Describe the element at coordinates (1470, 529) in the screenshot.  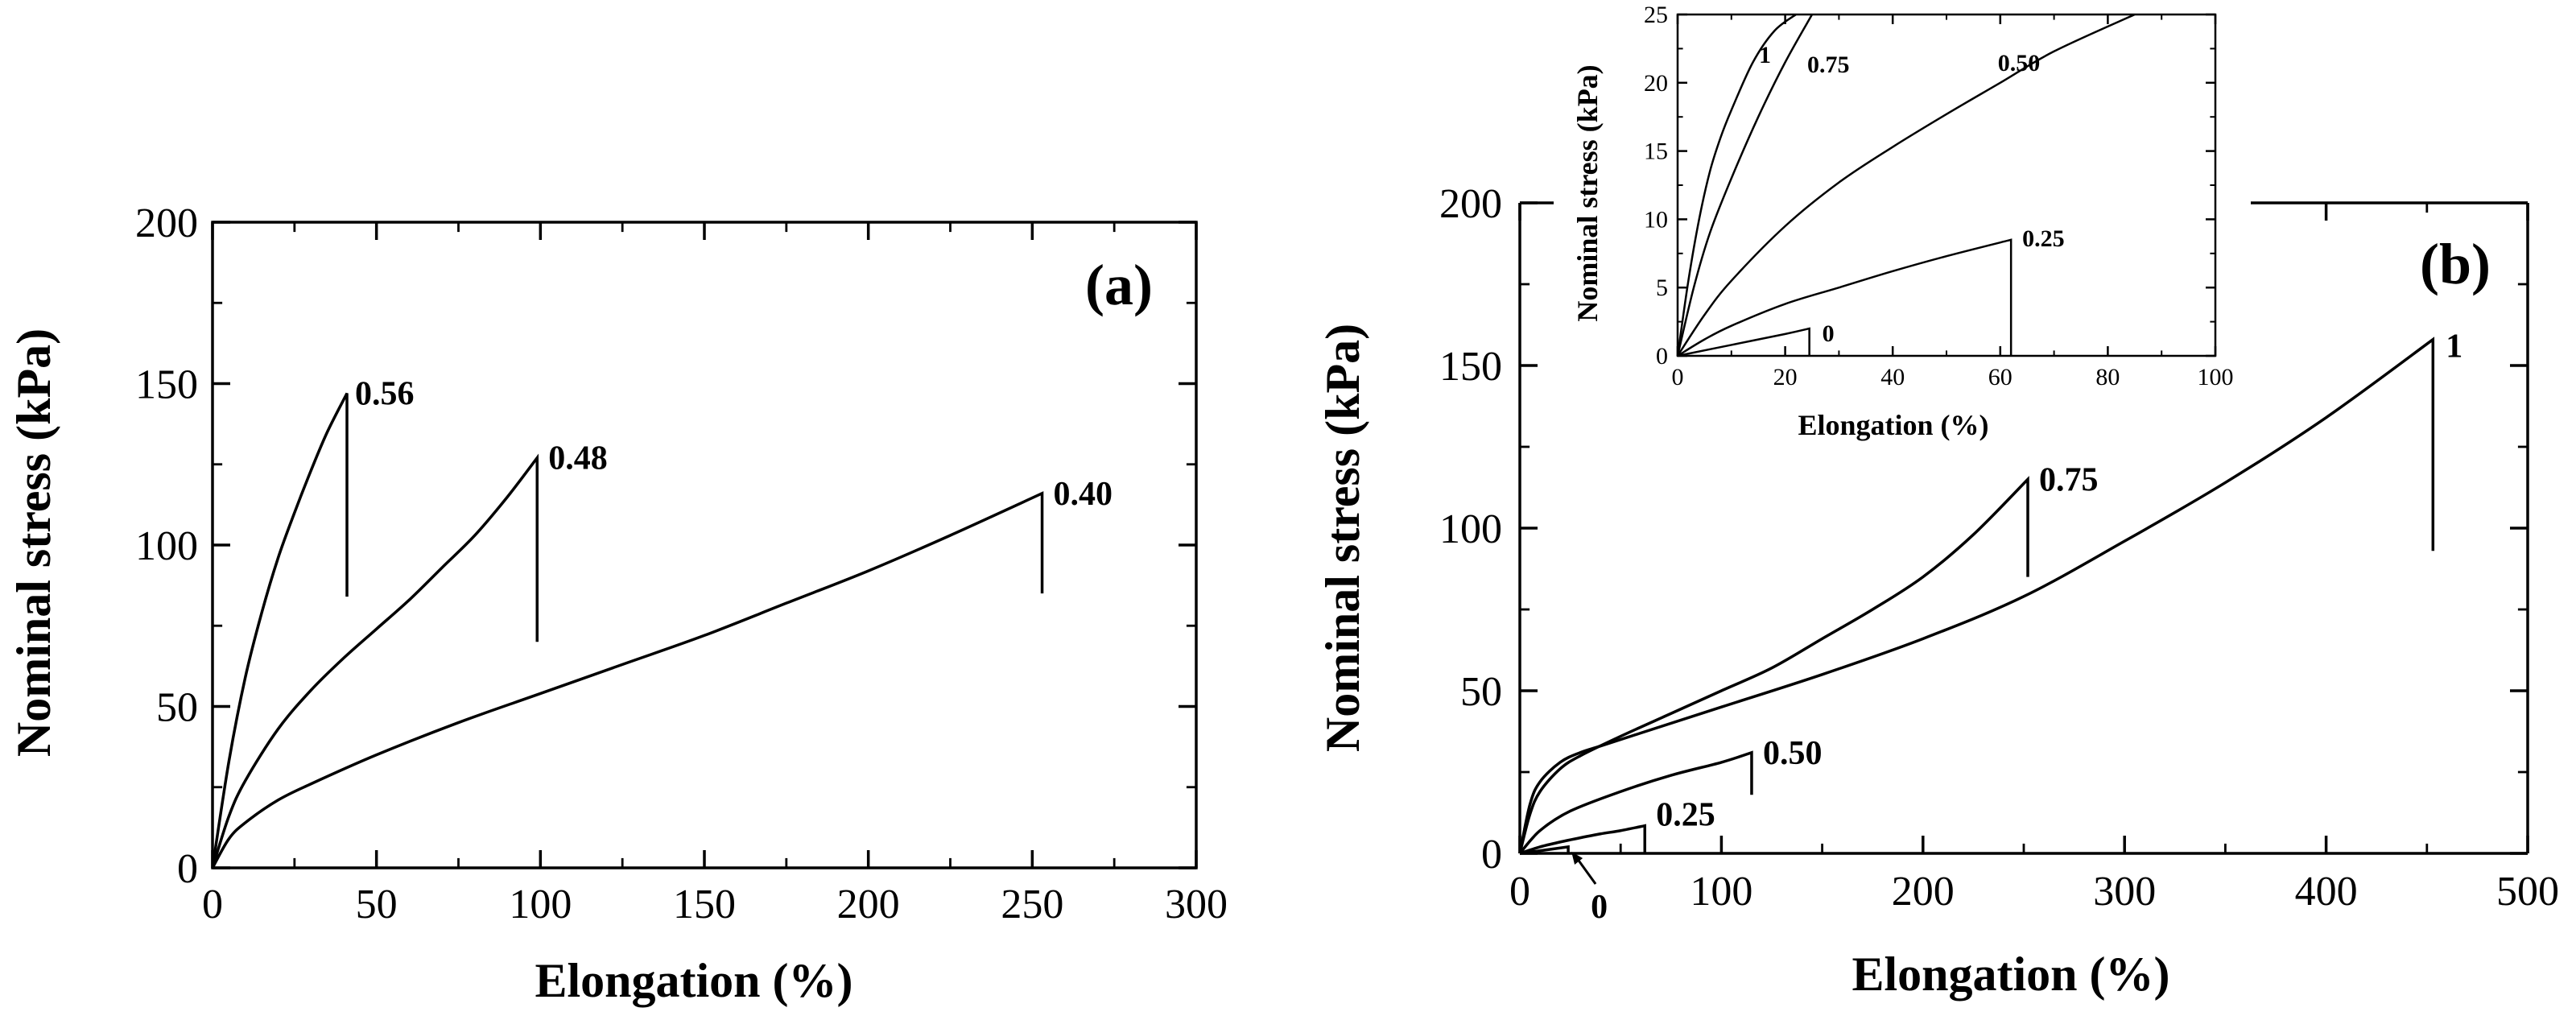
I see `b-y-tick-label: 100` at that location.